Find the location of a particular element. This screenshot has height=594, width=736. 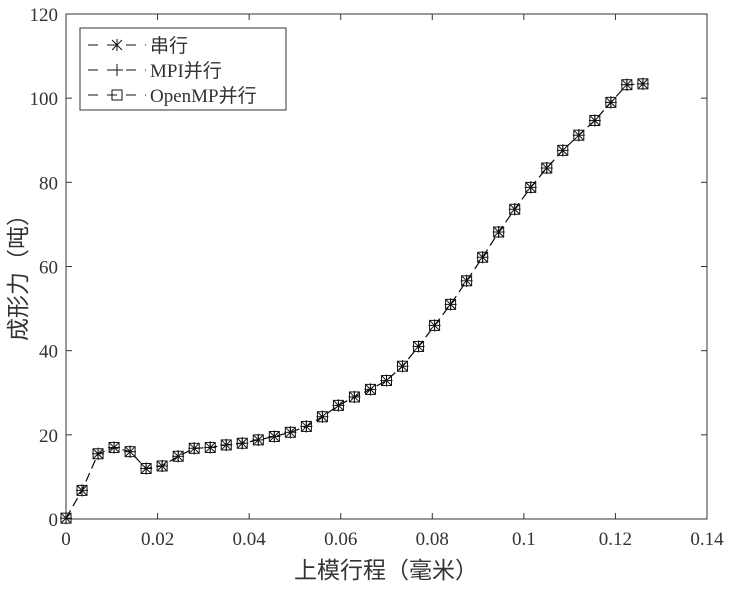

x-tick-label: 0.12 is located at coordinates (615, 539).